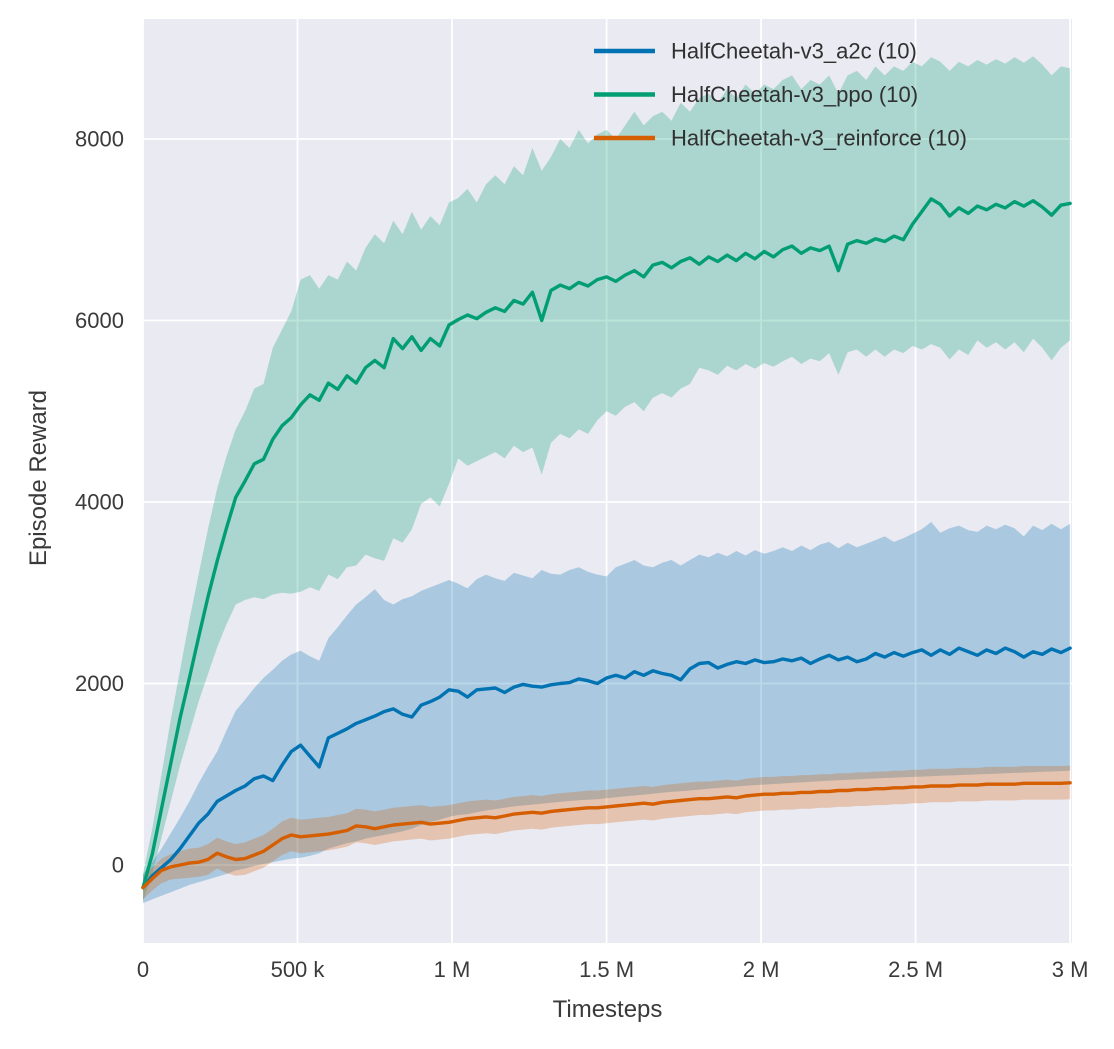 The image size is (1114, 1049). What do you see at coordinates (607, 1009) in the screenshot?
I see `x-axis-title: Timesteps` at bounding box center [607, 1009].